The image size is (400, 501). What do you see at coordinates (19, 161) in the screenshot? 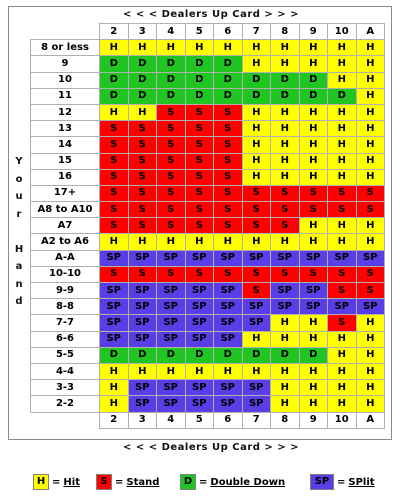
I see `side-label-letter: Y` at bounding box center [19, 161].